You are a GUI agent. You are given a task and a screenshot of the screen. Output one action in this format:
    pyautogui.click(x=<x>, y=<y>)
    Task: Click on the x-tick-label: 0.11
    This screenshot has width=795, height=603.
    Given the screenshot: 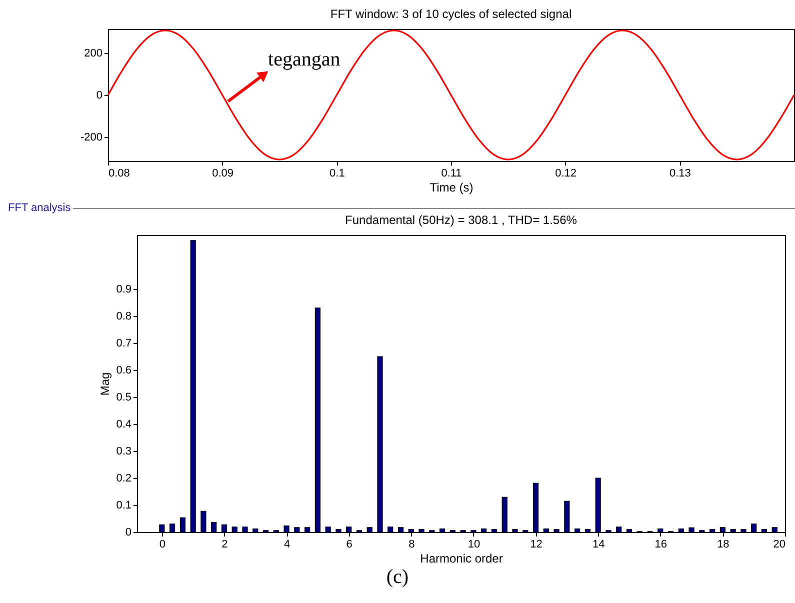 What is the action you would take?
    pyautogui.click(x=451, y=174)
    